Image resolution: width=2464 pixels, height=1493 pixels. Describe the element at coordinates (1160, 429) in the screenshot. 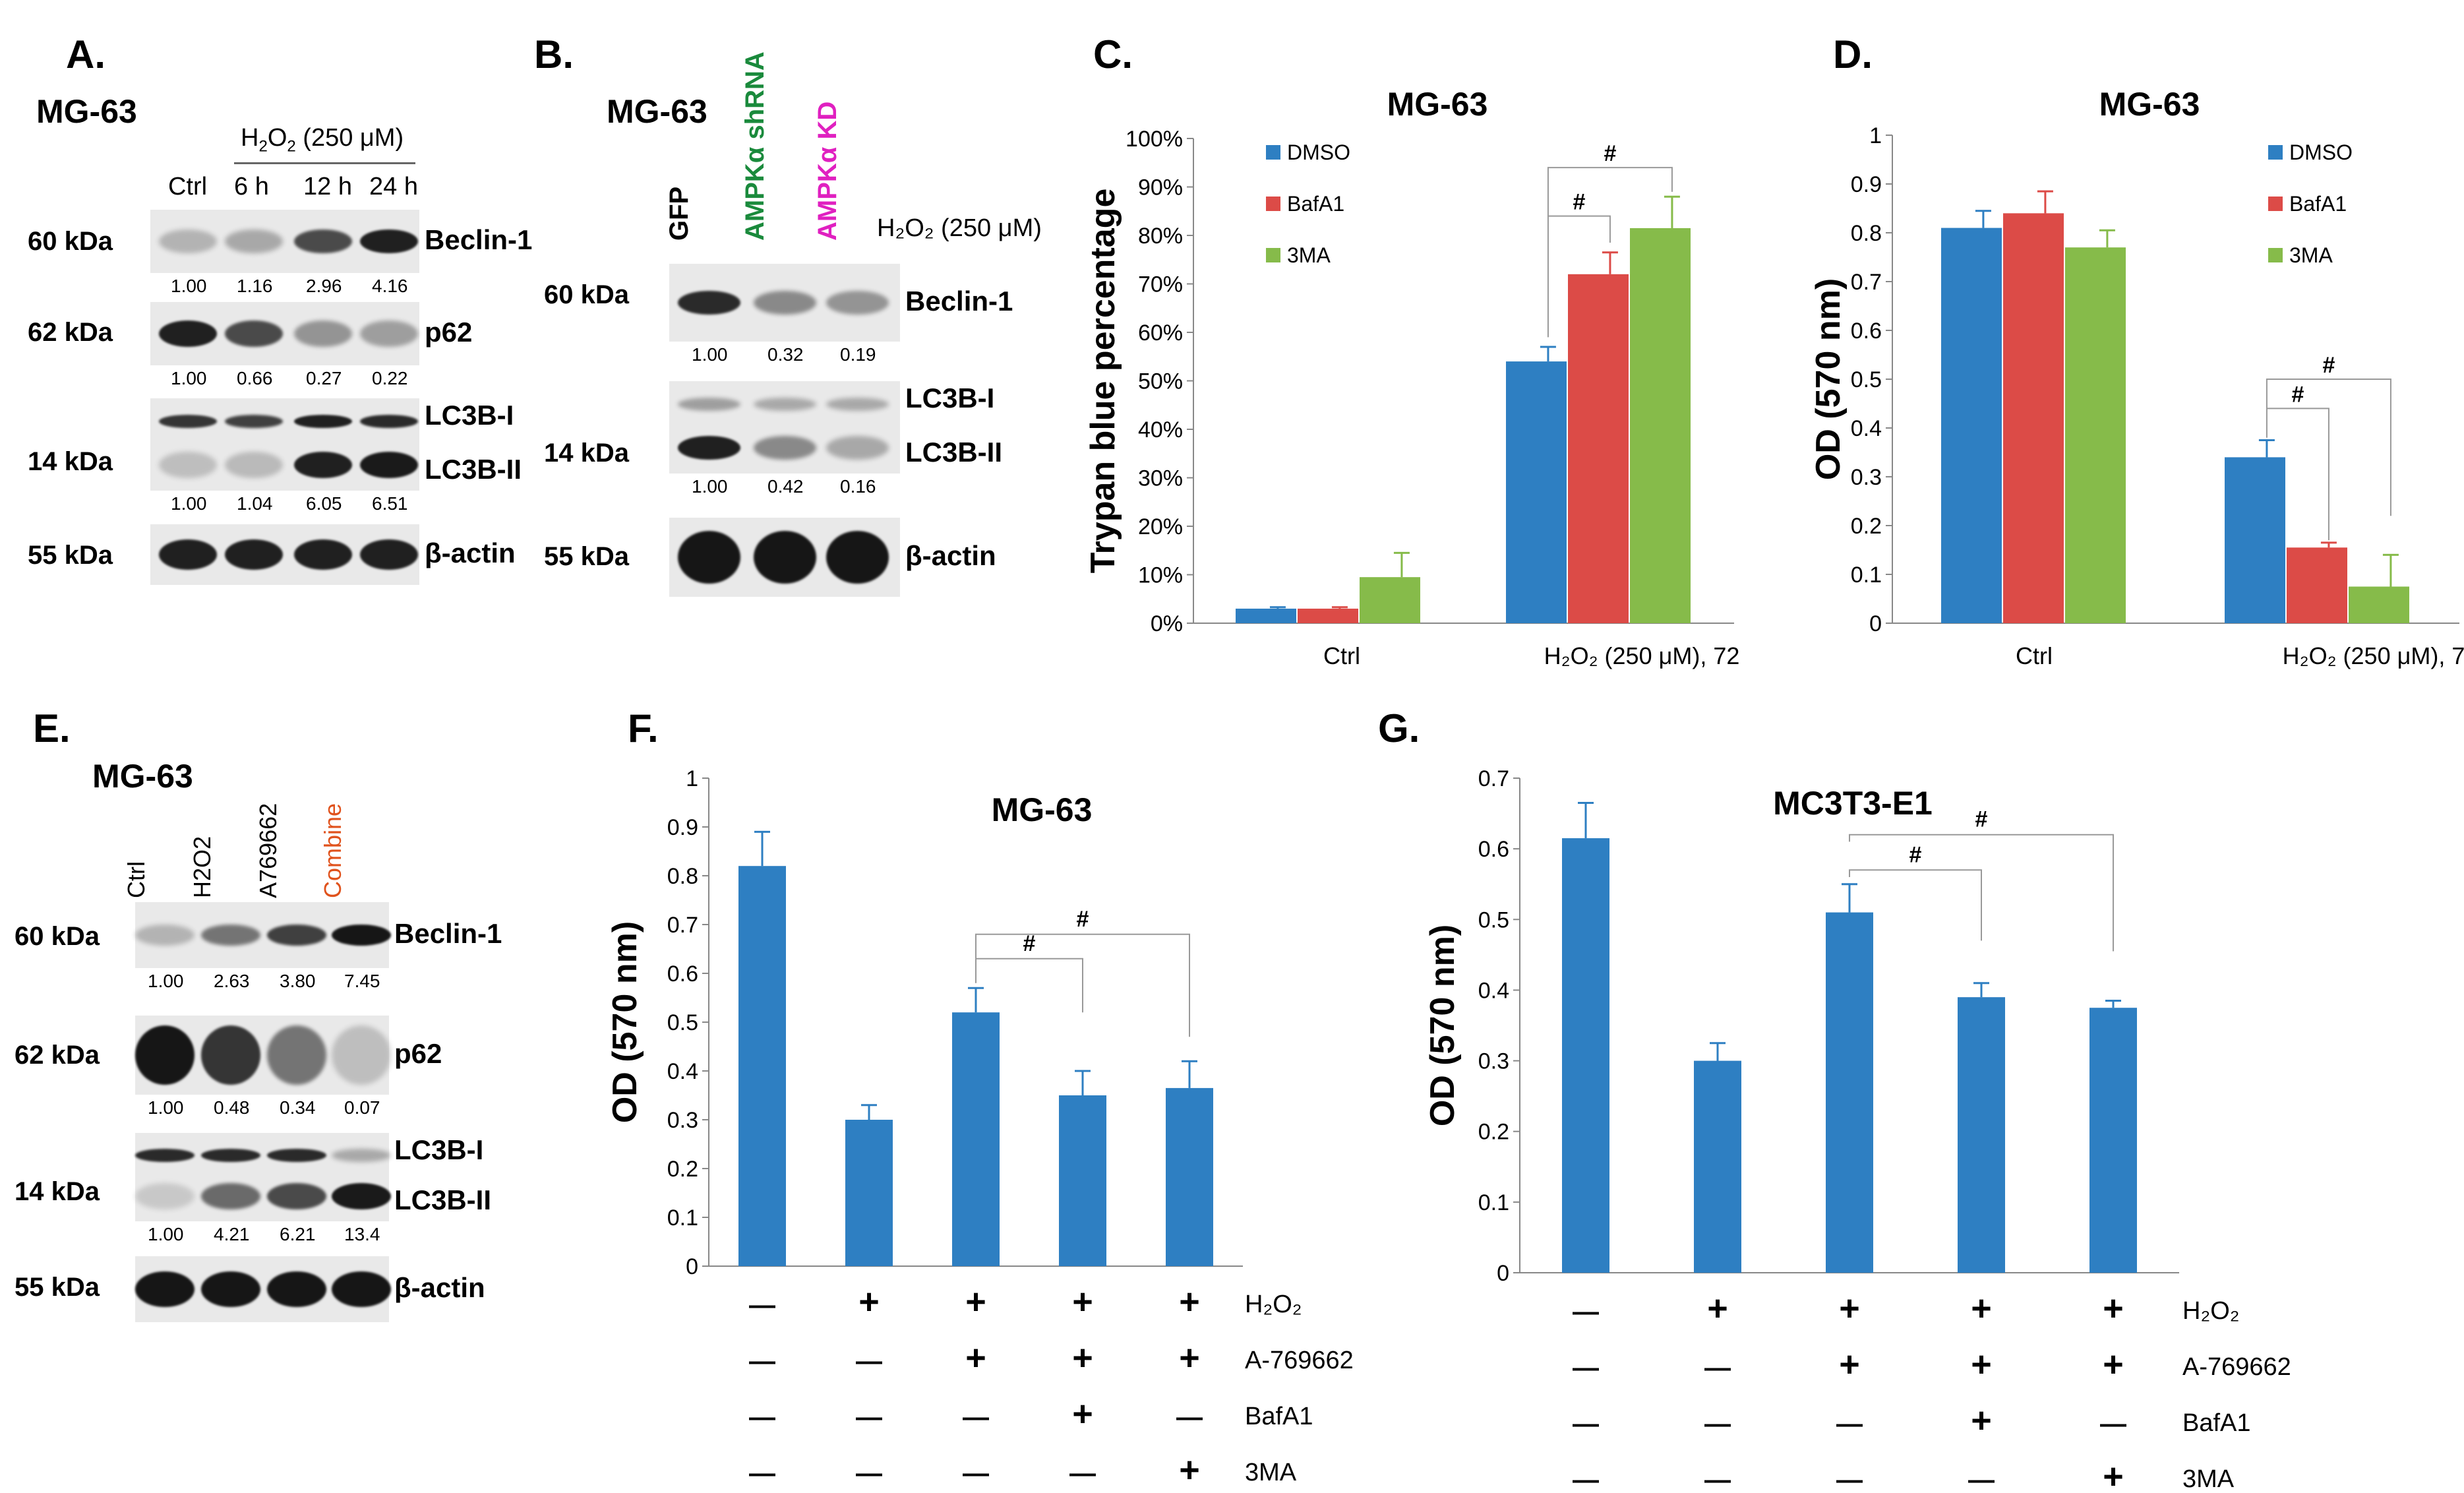

I see `y-tick-label: 40%` at that location.